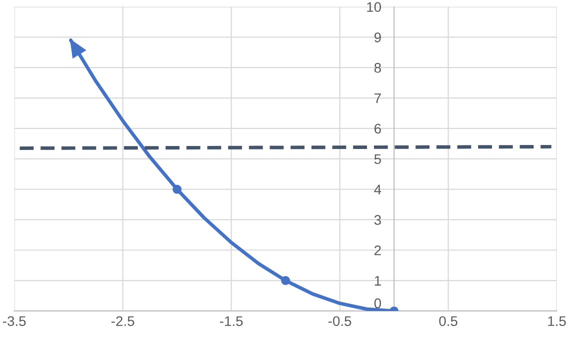  Describe the element at coordinates (377, 159) in the screenshot. I see `y-tick-label: 5` at that location.